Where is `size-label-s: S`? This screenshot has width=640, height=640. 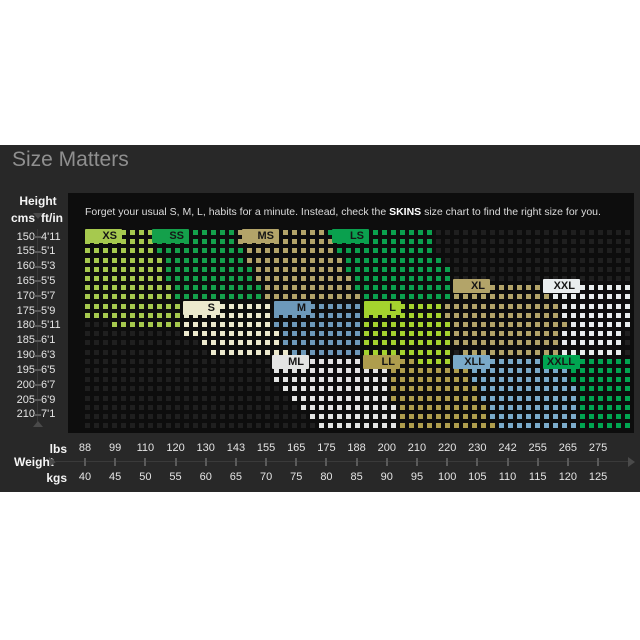
size-label-s: S is located at coordinates (201, 308).